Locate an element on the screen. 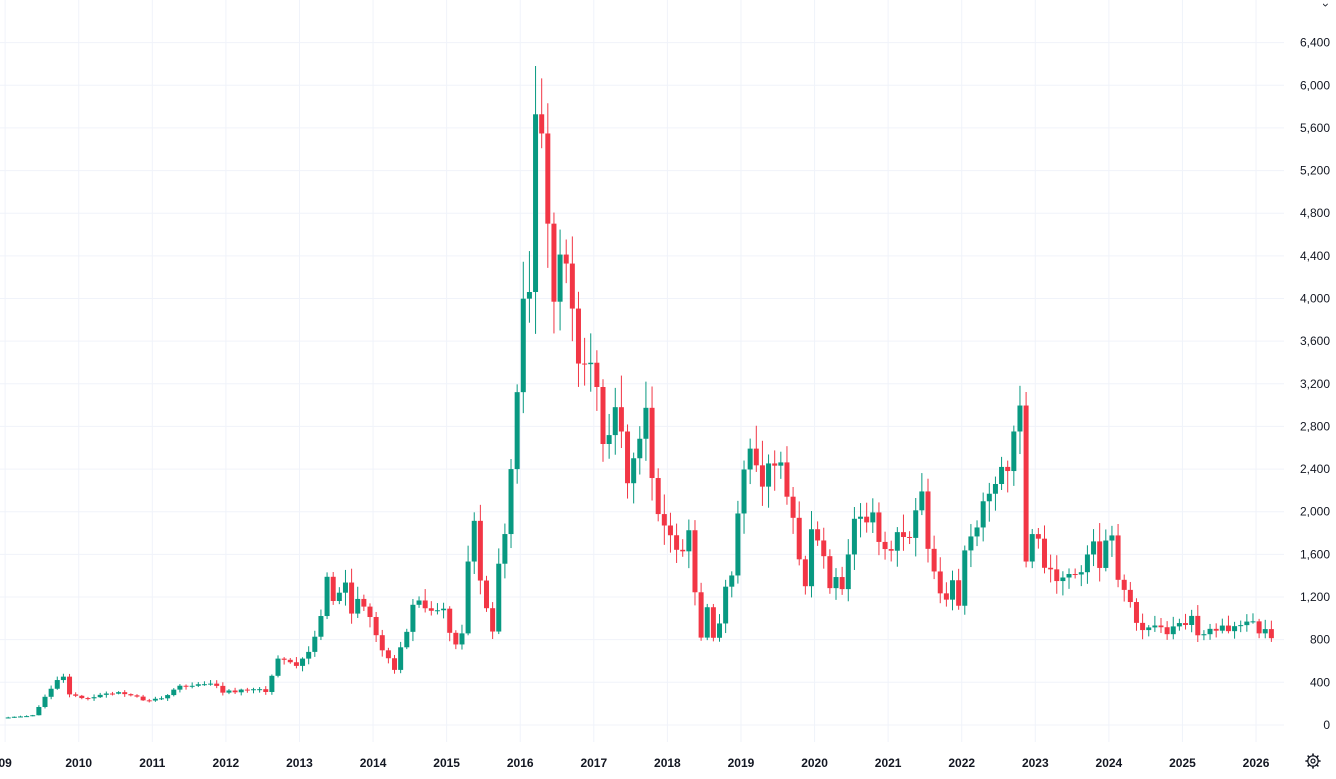  chart-settings-button is located at coordinates (1313, 761).